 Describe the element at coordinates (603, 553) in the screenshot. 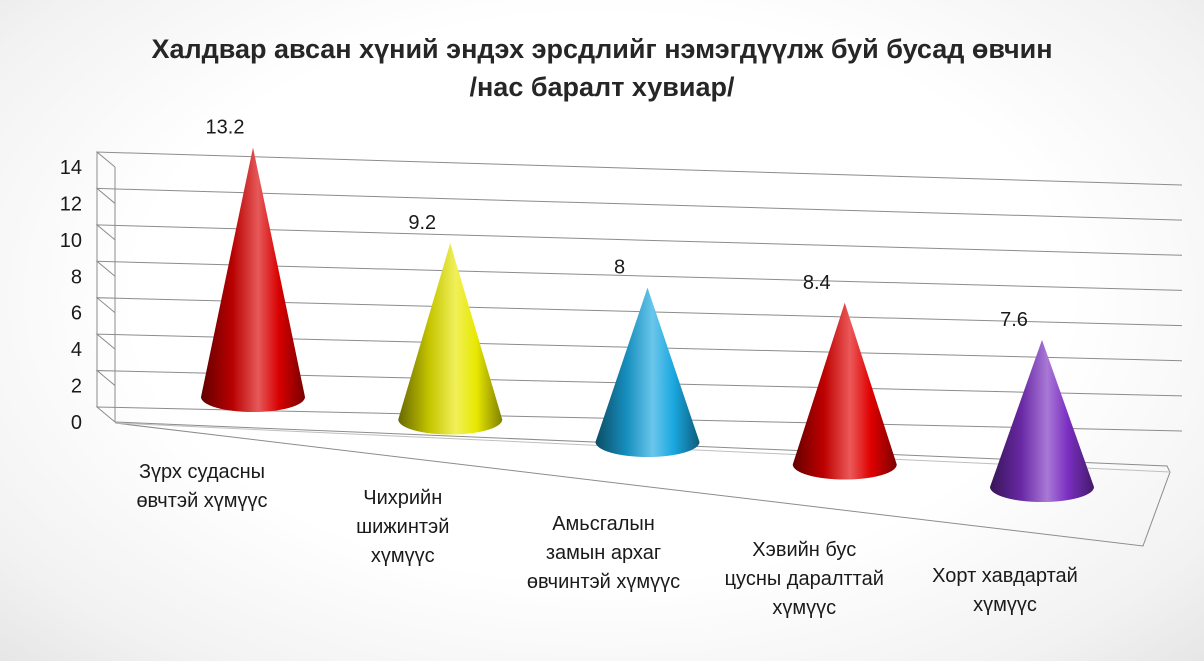

I see `category-label: Амьсгалын замын архаг өвчинтэй хүмүүс` at that location.